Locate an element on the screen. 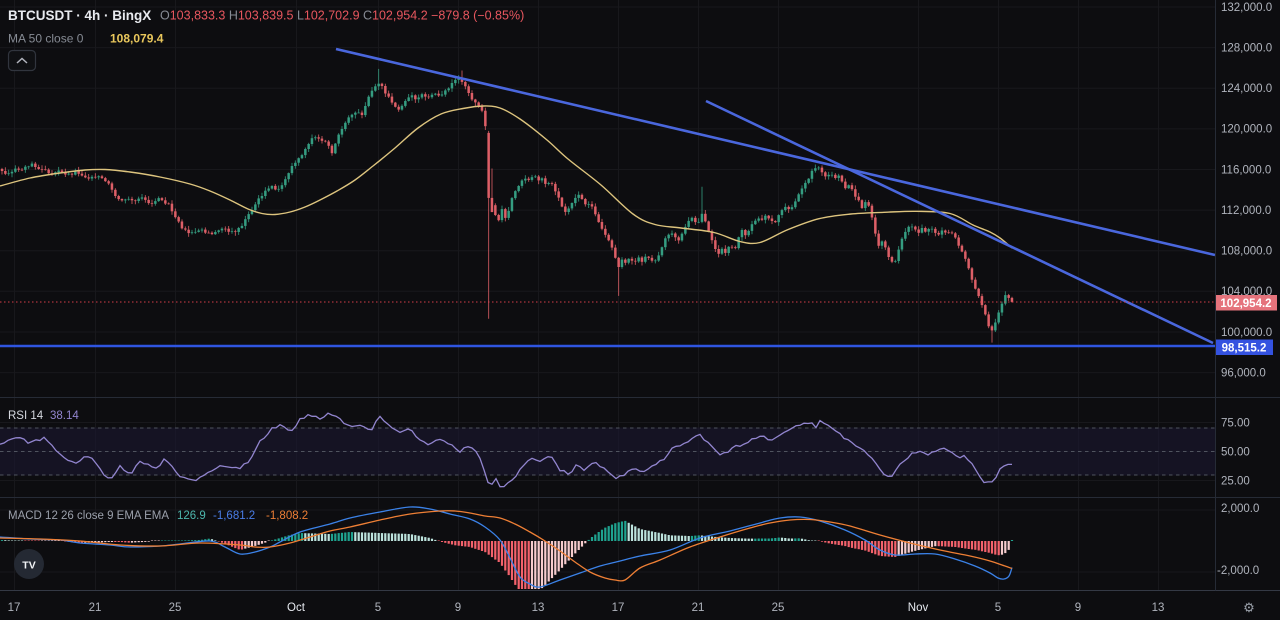 The height and width of the screenshot is (620, 1280). svg-text: 108,079.4 is located at coordinates (137, 39).